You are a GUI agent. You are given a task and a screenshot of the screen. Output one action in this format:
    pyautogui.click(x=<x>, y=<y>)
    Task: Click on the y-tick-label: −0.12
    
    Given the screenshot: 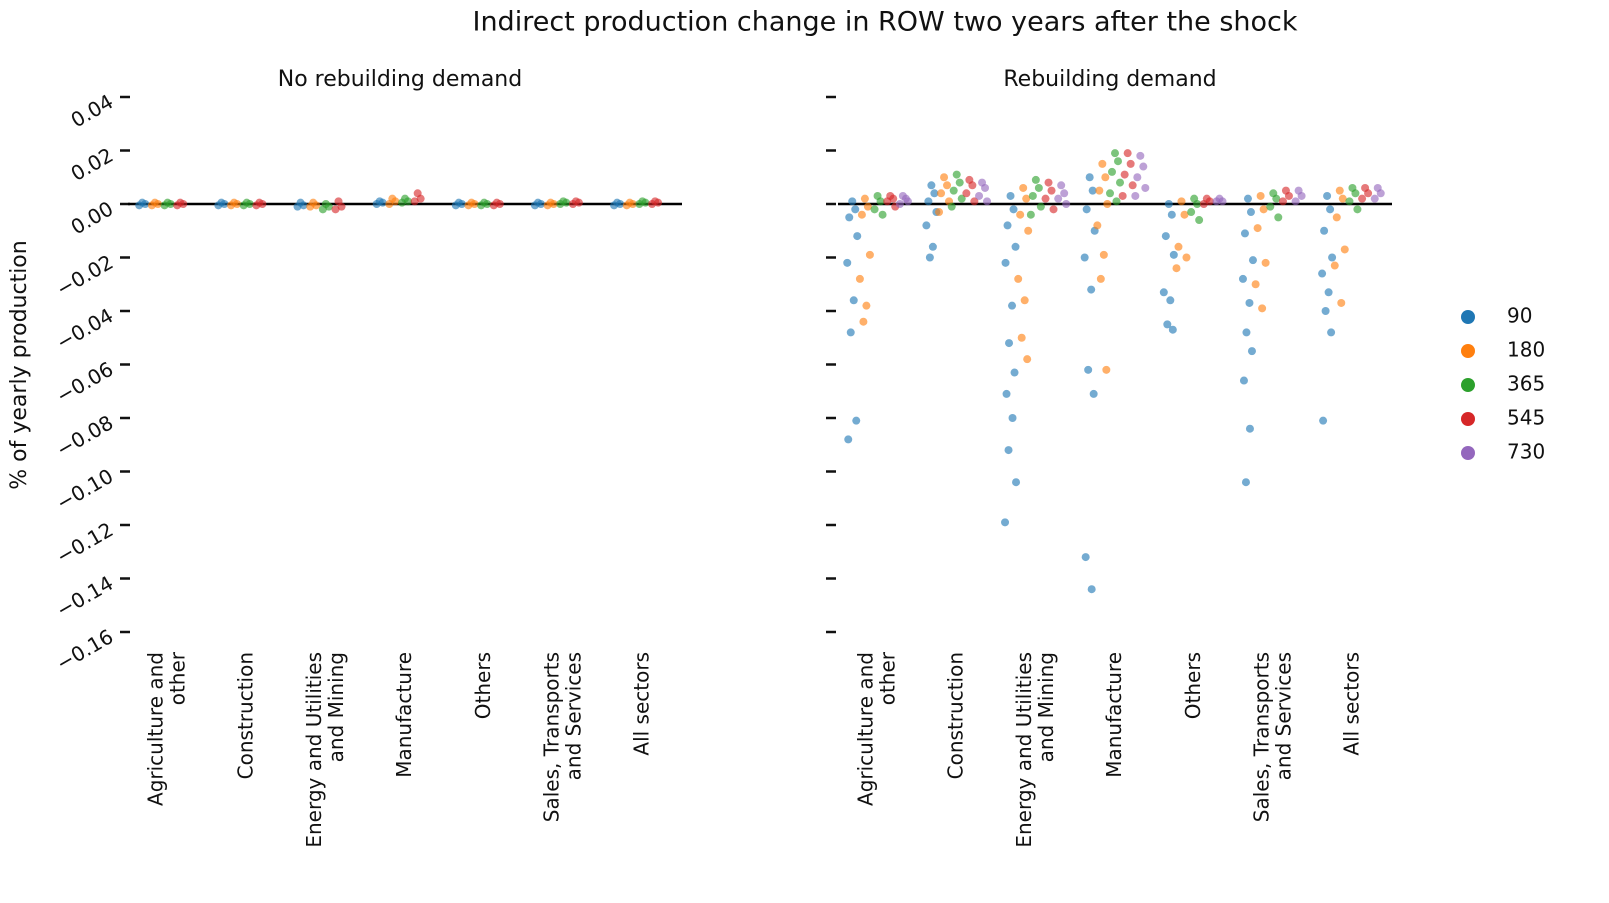 What is the action you would take?
    pyautogui.click(x=84, y=542)
    